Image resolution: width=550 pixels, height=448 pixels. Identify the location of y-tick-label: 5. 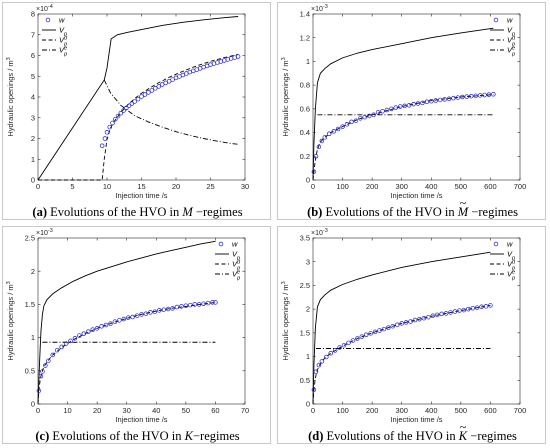
(33, 76).